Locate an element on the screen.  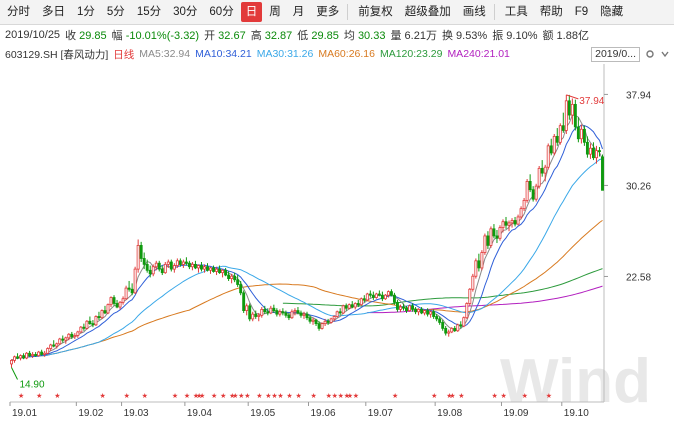
x-tick-label: 19.02 is located at coordinates (90, 413).